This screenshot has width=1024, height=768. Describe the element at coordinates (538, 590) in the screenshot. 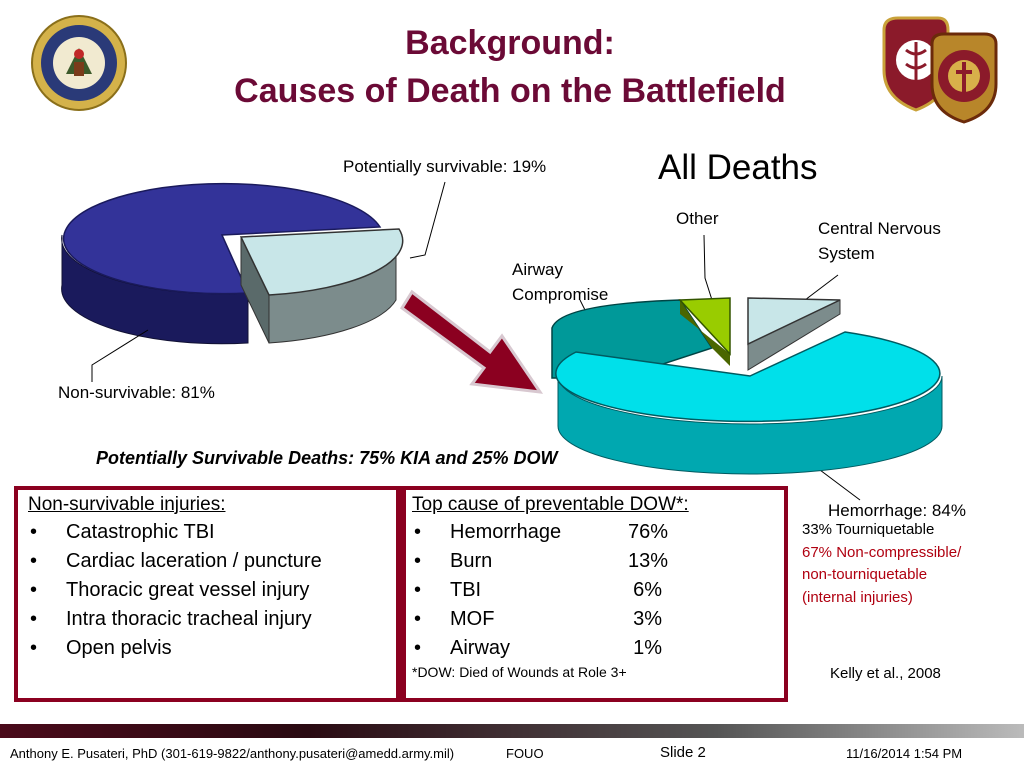

I see `list-item: • TBI 6%` at that location.